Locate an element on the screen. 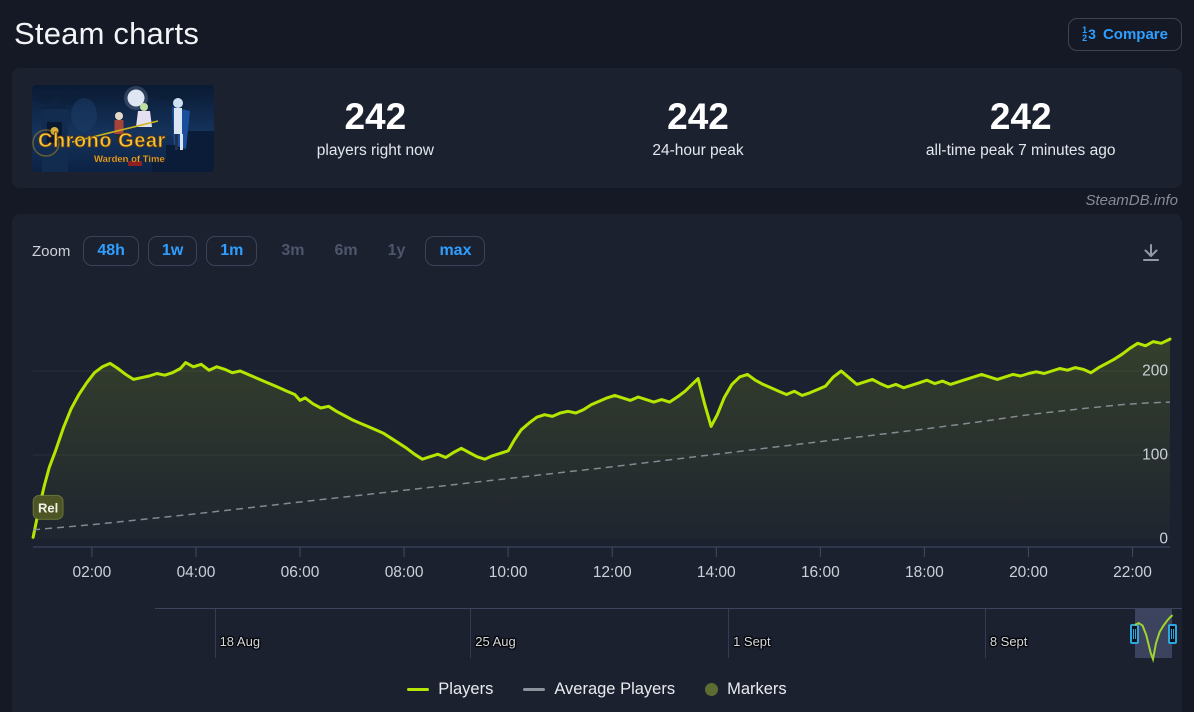 This screenshot has height=712, width=1194. navigator-date-label: 25 Aug is located at coordinates (495, 641).